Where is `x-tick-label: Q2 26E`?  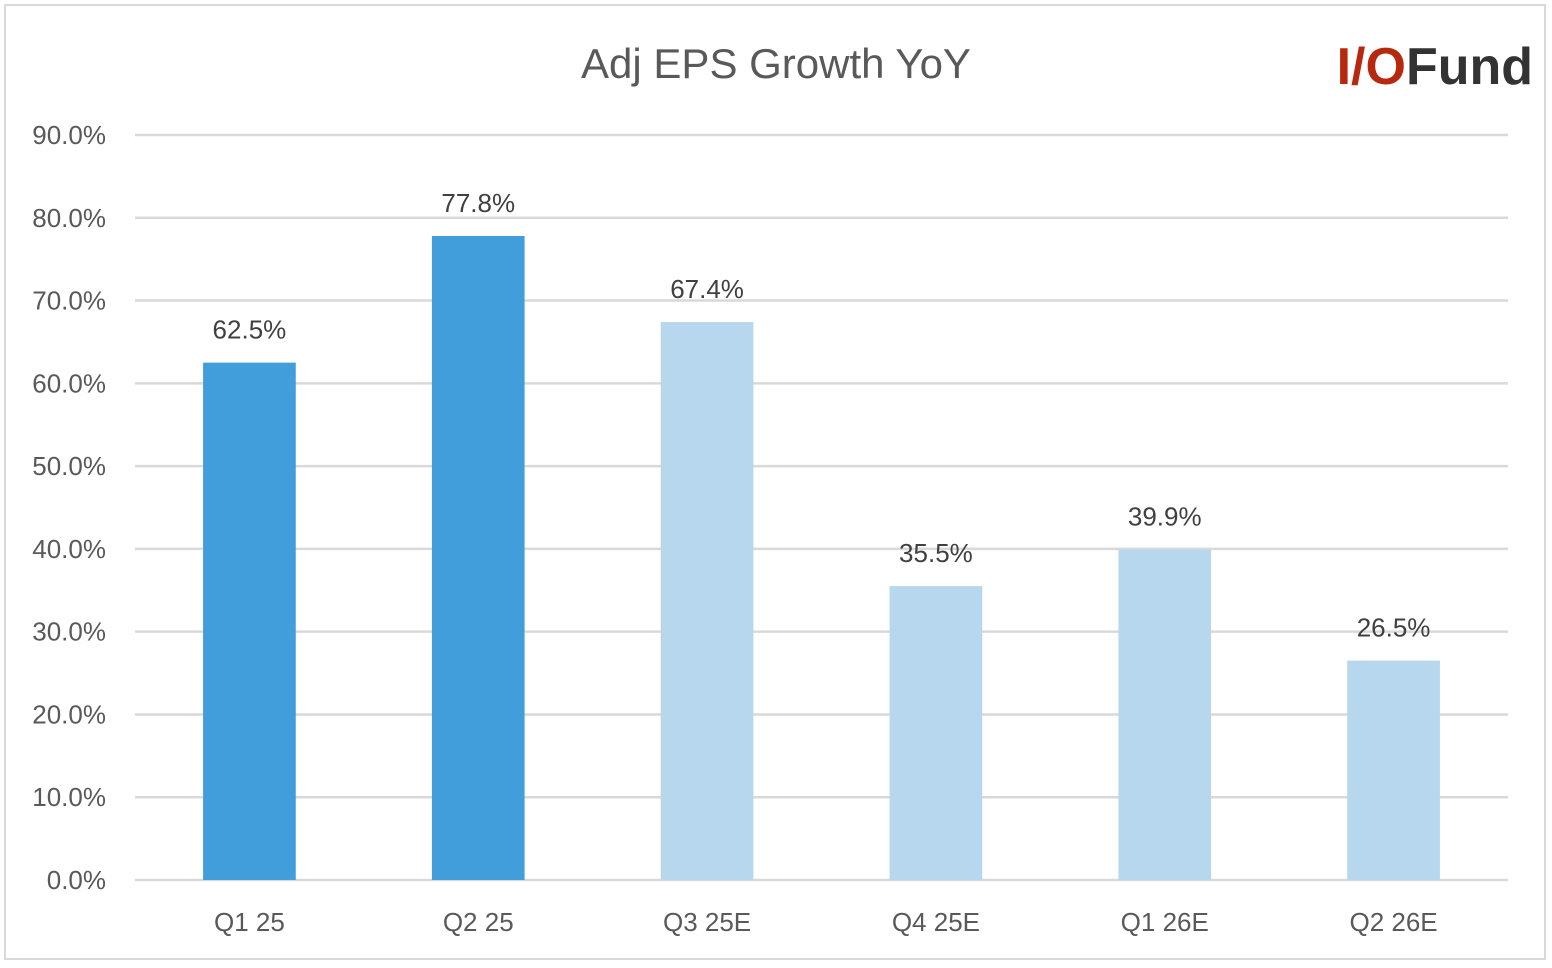 x-tick-label: Q2 26E is located at coordinates (1393, 922).